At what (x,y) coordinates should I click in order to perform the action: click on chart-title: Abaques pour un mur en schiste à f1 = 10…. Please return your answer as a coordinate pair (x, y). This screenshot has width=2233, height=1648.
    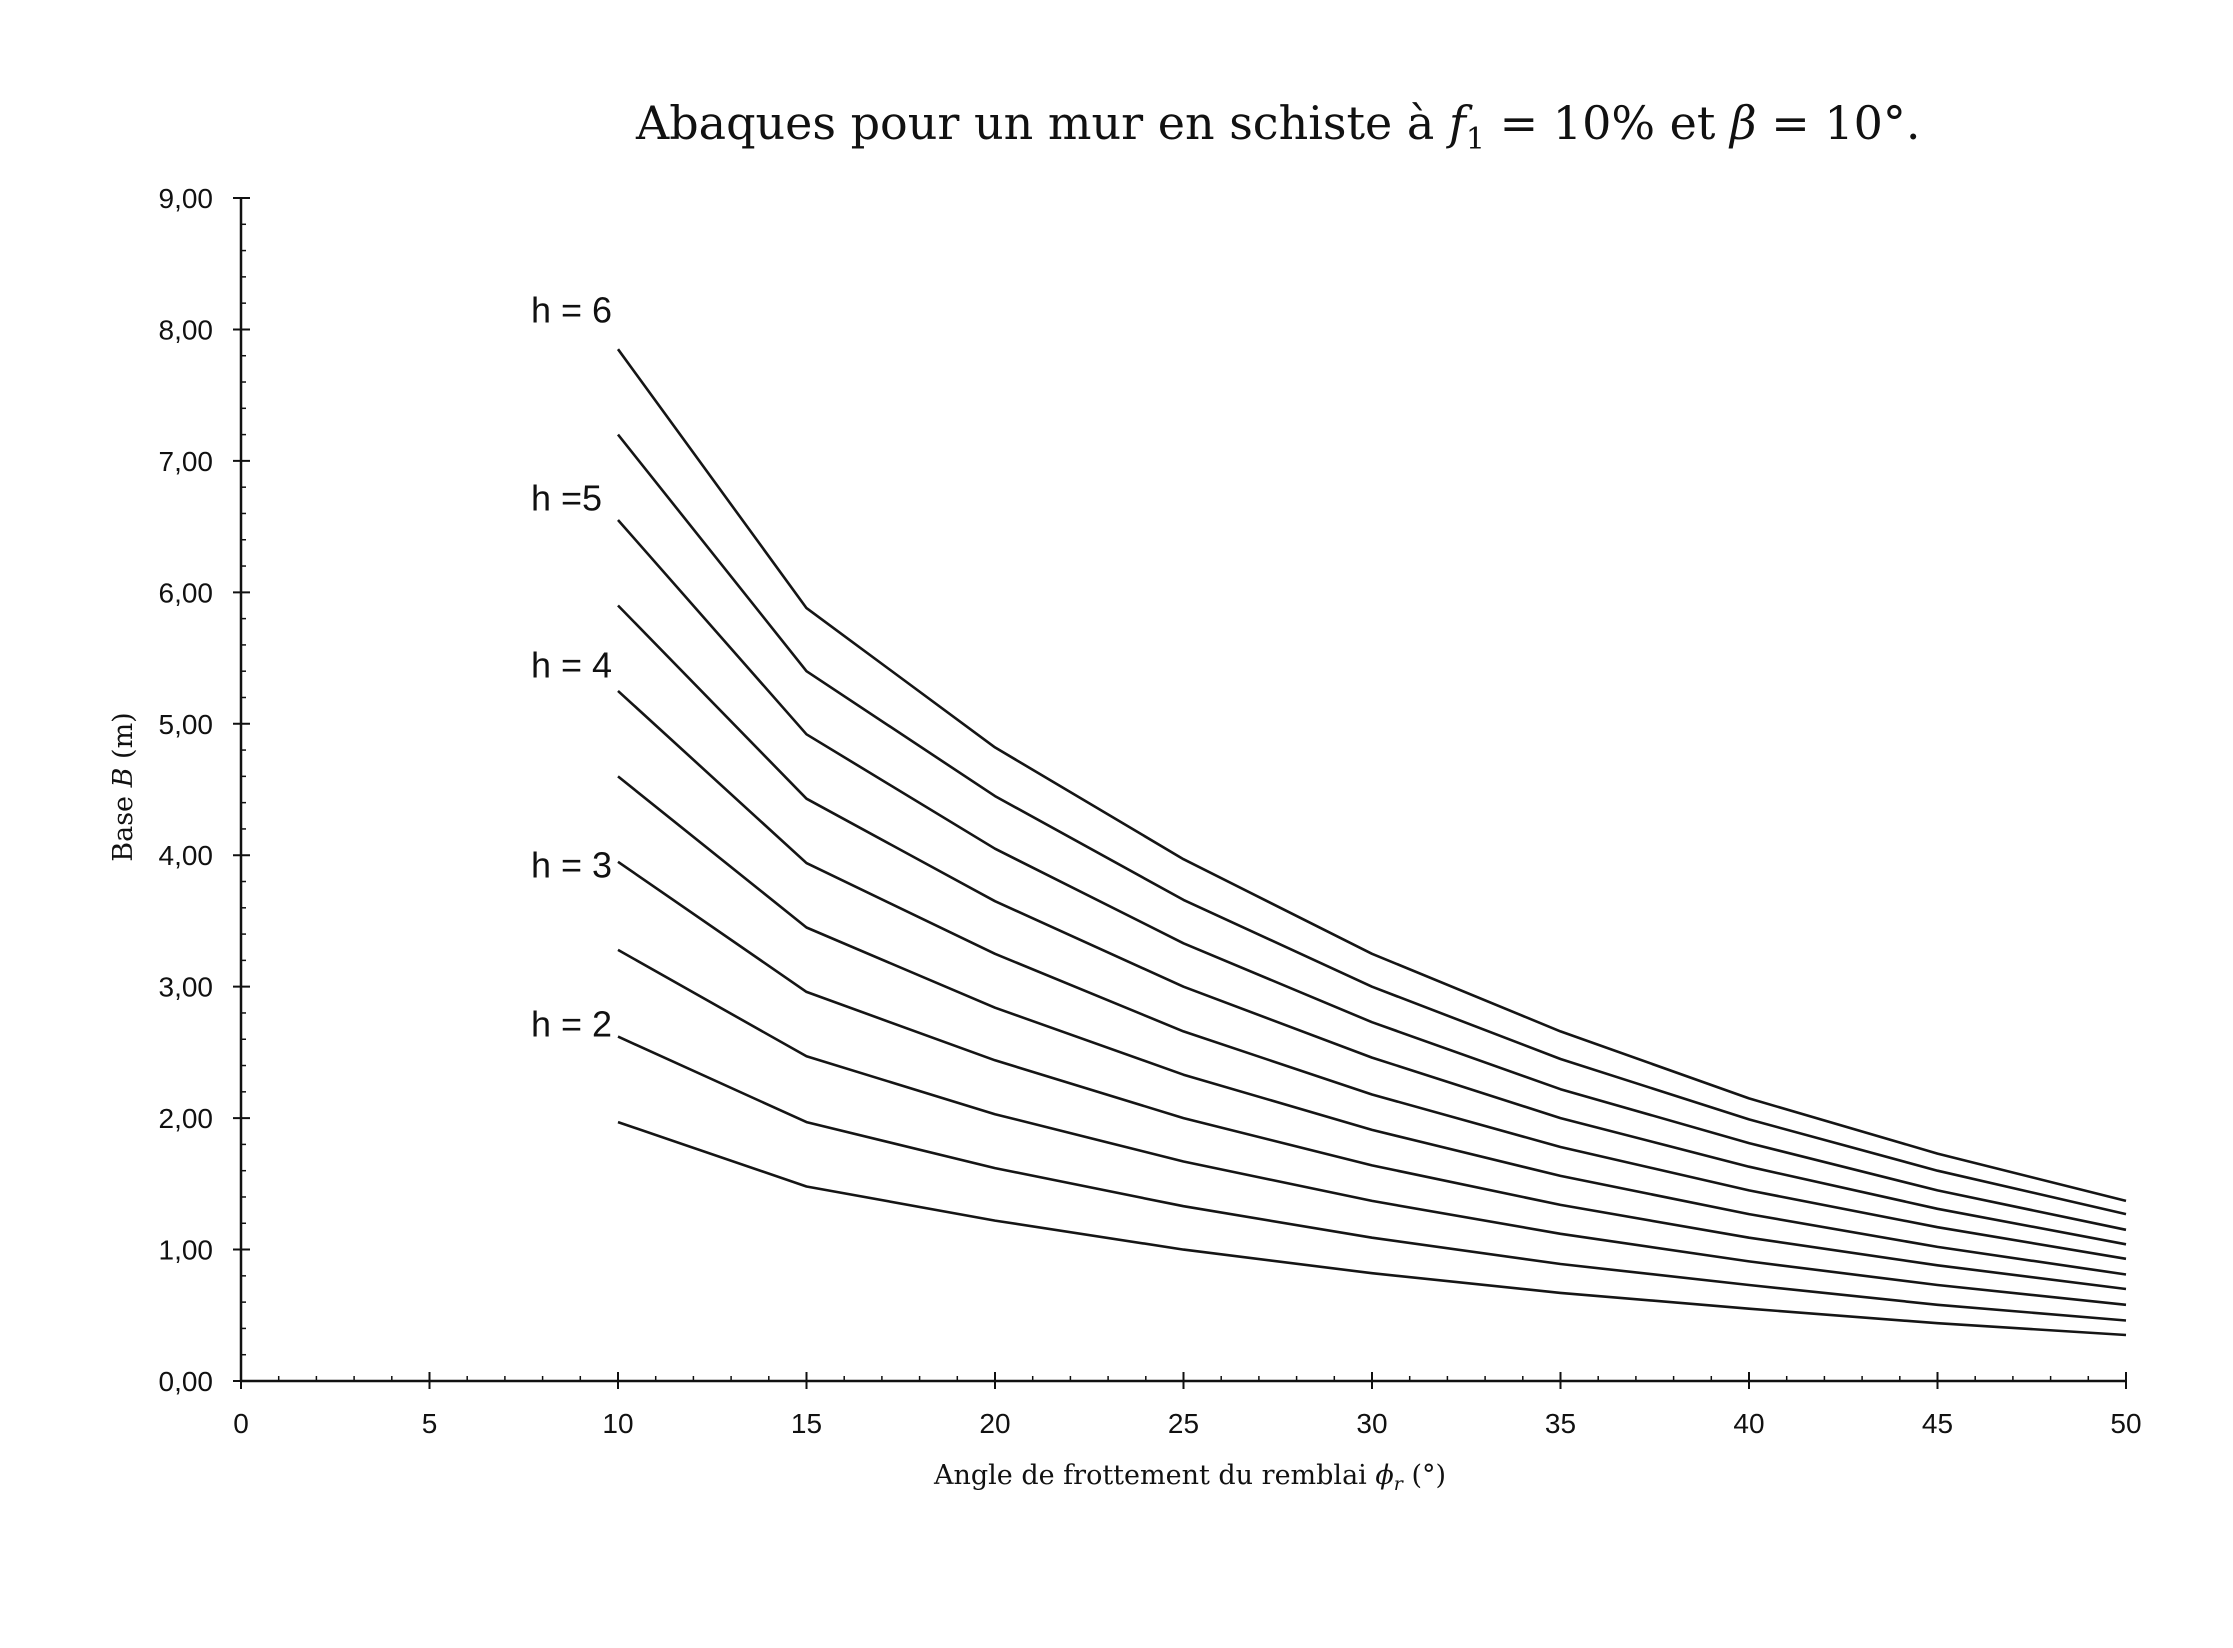
    Looking at the image, I should click on (1278, 126).